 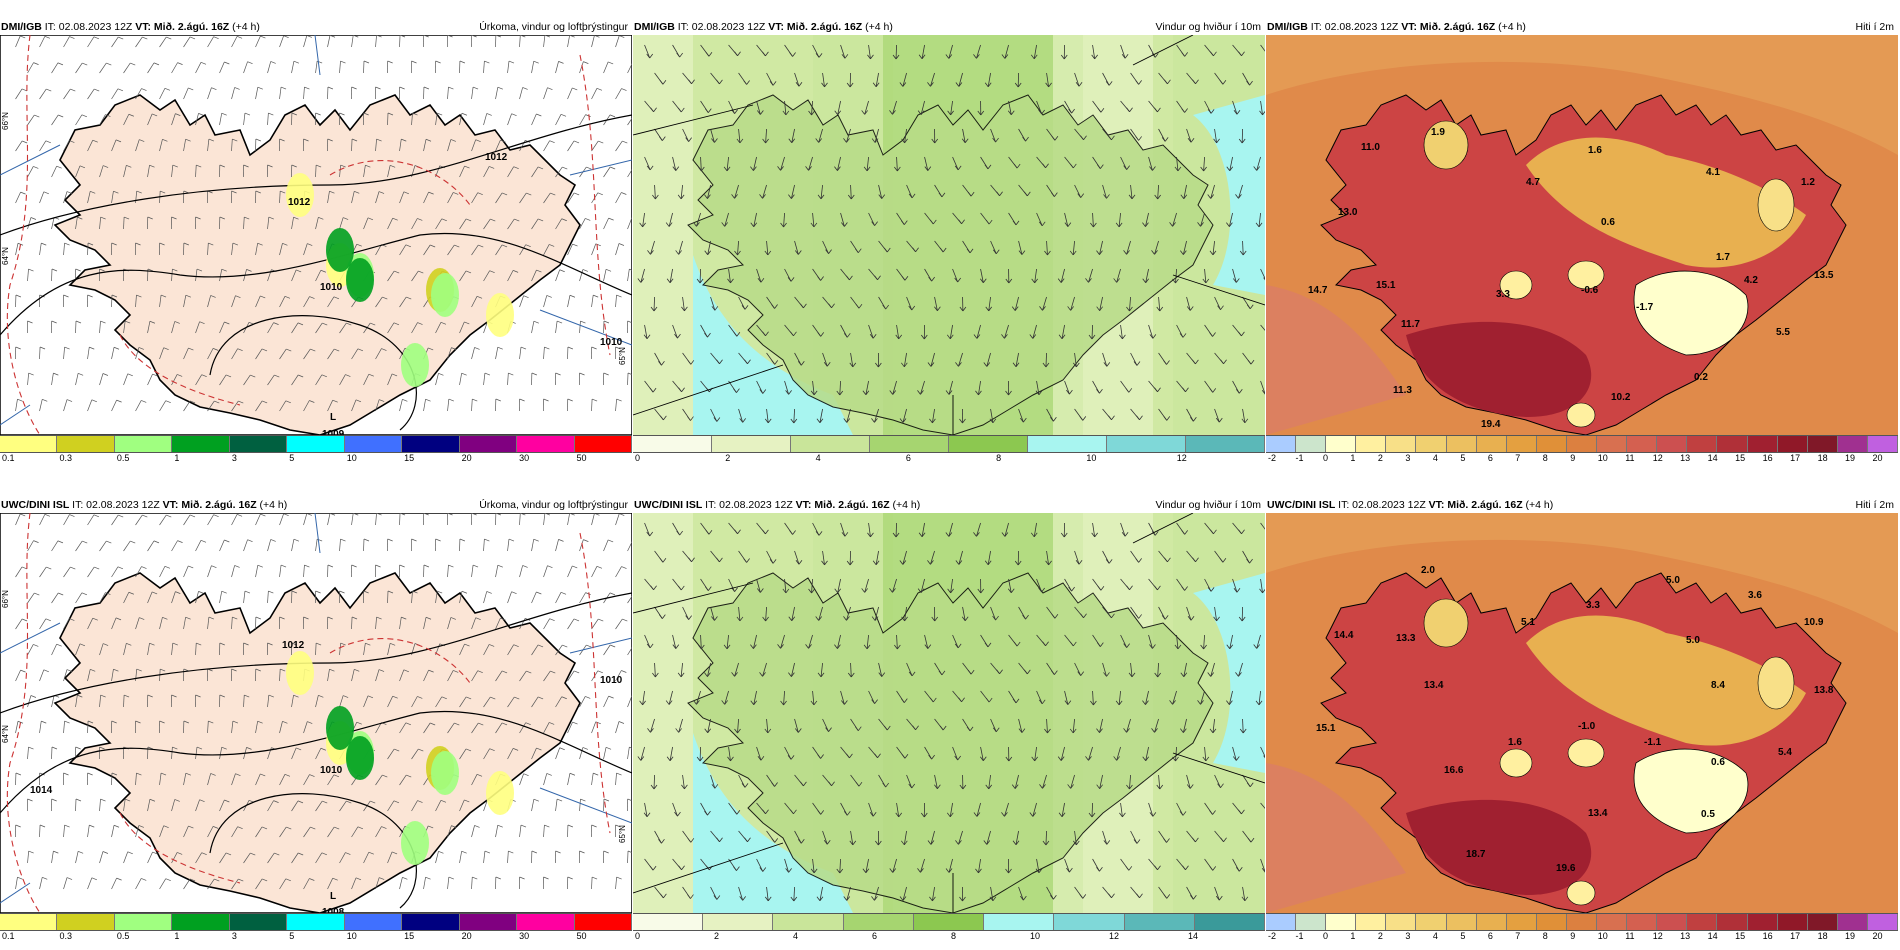 I want to click on precip-map: 66°N 65°N 64°N L 1008 1012 1010 1010 1014, so click(x=316, y=713).